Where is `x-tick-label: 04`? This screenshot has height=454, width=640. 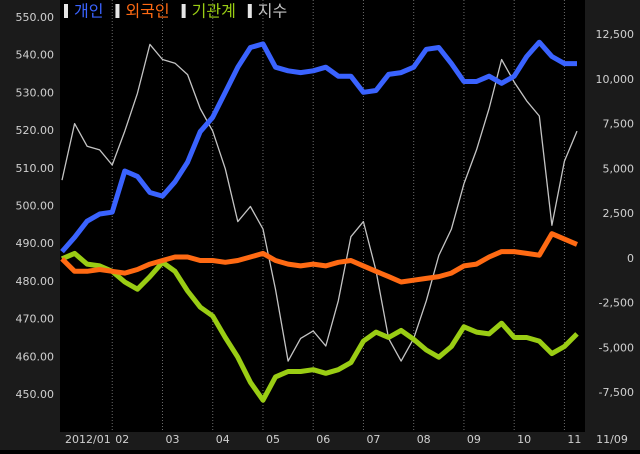
x-tick-label: 04 is located at coordinates (223, 439).